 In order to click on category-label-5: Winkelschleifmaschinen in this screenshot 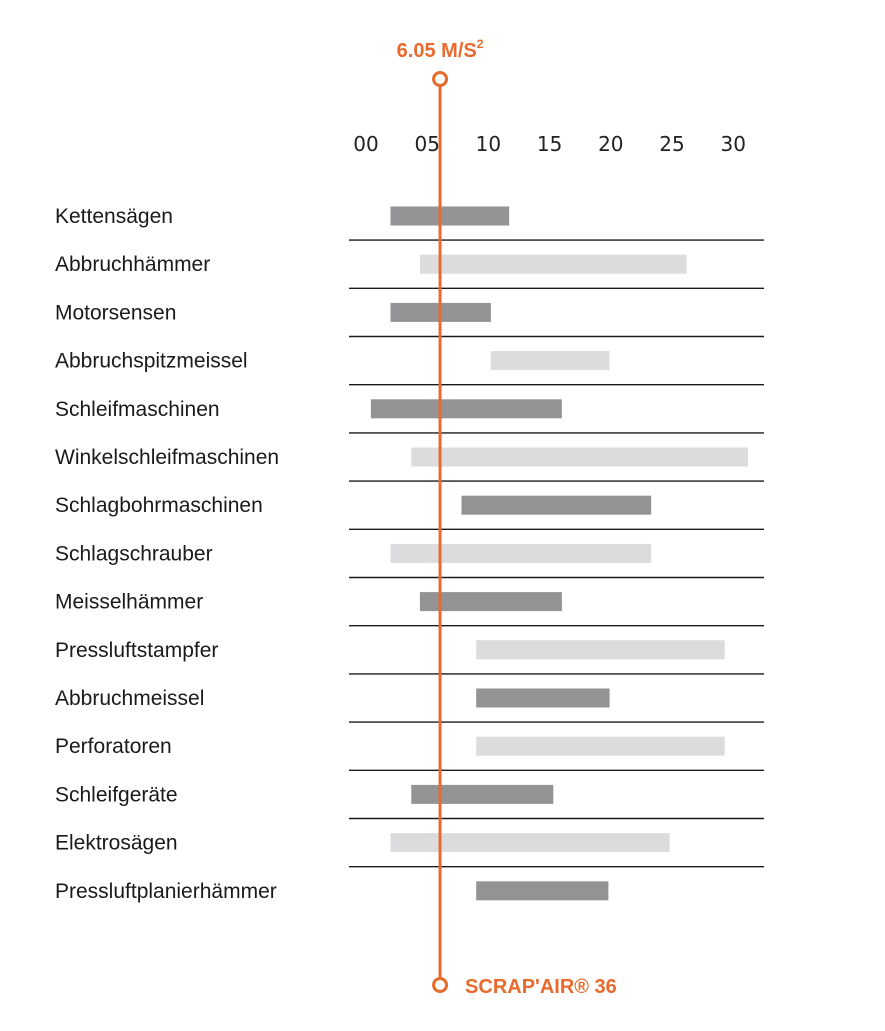, I will do `click(167, 457)`.